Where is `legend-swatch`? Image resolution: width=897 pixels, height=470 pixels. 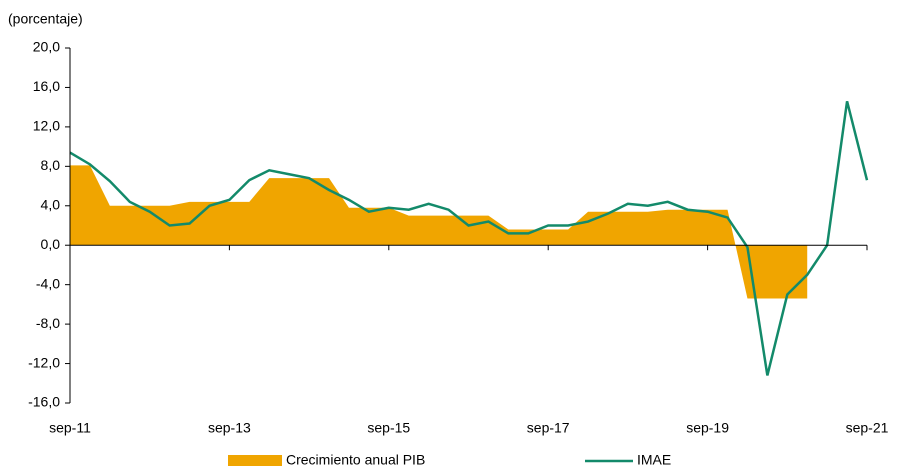
legend-swatch is located at coordinates (255, 460).